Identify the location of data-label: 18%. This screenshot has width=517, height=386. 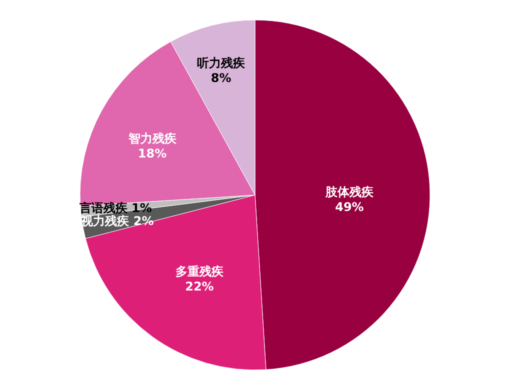
(152, 153).